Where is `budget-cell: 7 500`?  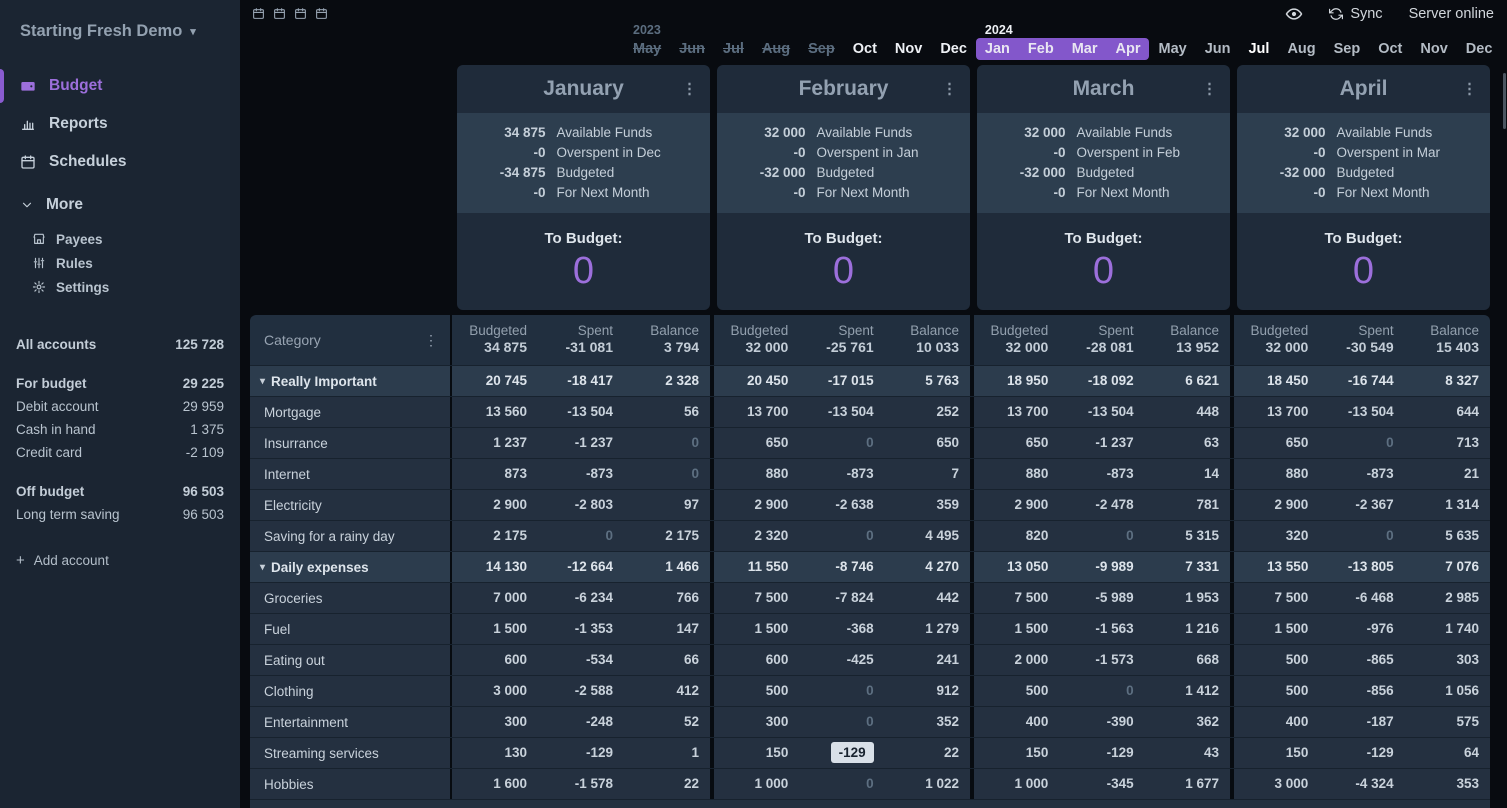
budget-cell: 7 500 is located at coordinates (771, 597).